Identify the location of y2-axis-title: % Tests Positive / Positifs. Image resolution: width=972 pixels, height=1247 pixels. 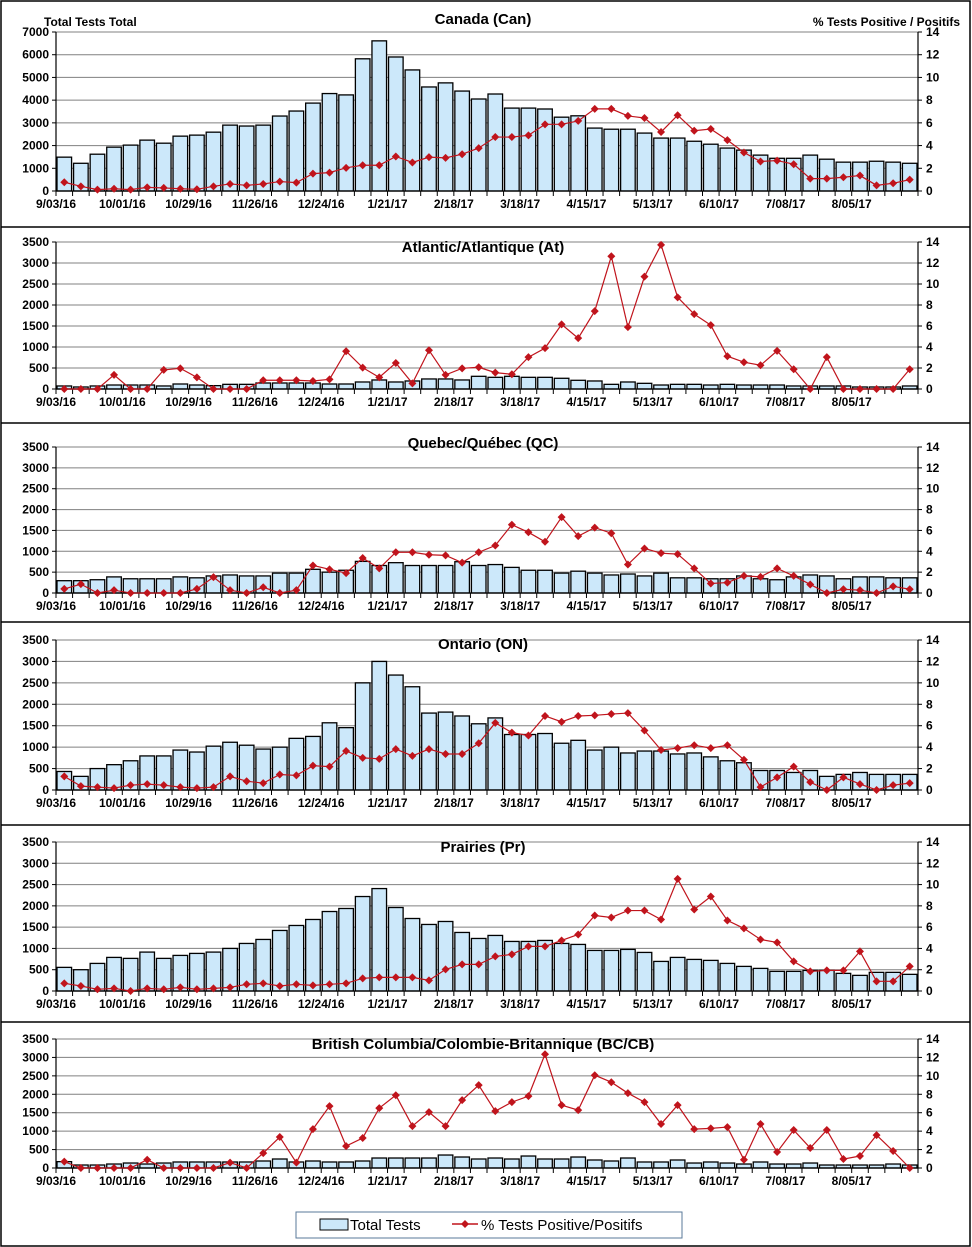
(886, 22).